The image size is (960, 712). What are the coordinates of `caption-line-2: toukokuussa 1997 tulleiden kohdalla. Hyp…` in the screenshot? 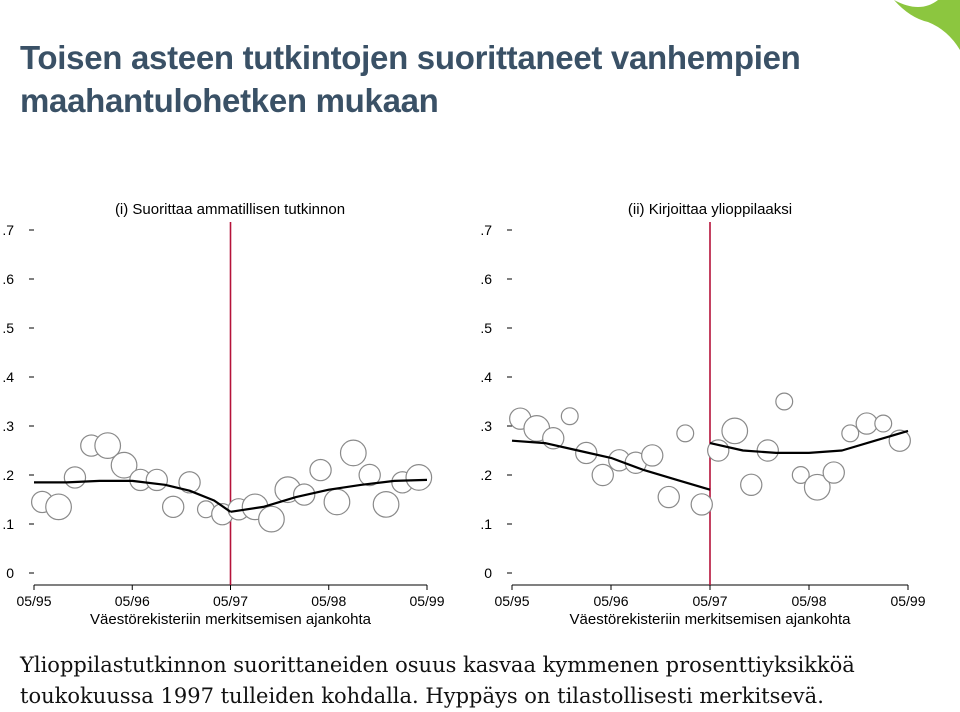 It's located at (422, 696).